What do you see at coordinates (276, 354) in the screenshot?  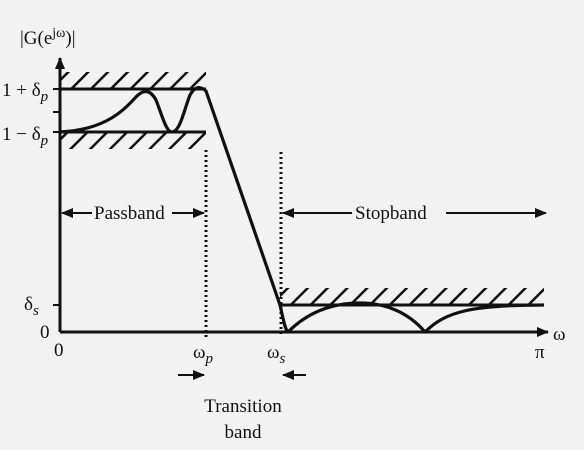 I see `omega-s-label: ωs` at bounding box center [276, 354].